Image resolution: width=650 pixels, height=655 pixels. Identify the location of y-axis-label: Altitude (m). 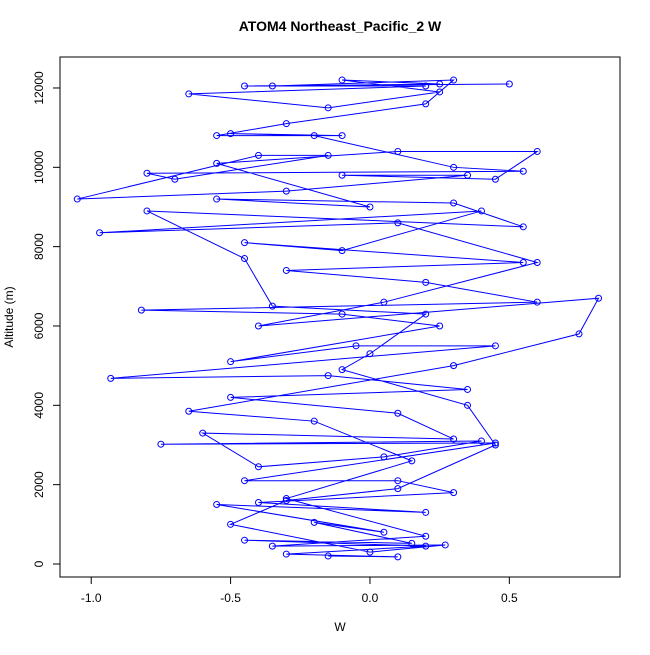
(9, 316).